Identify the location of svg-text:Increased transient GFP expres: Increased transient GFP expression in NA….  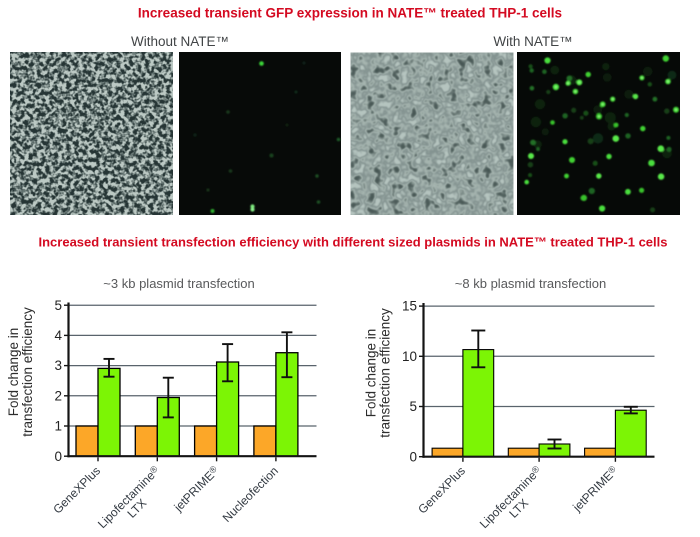
(350, 13).